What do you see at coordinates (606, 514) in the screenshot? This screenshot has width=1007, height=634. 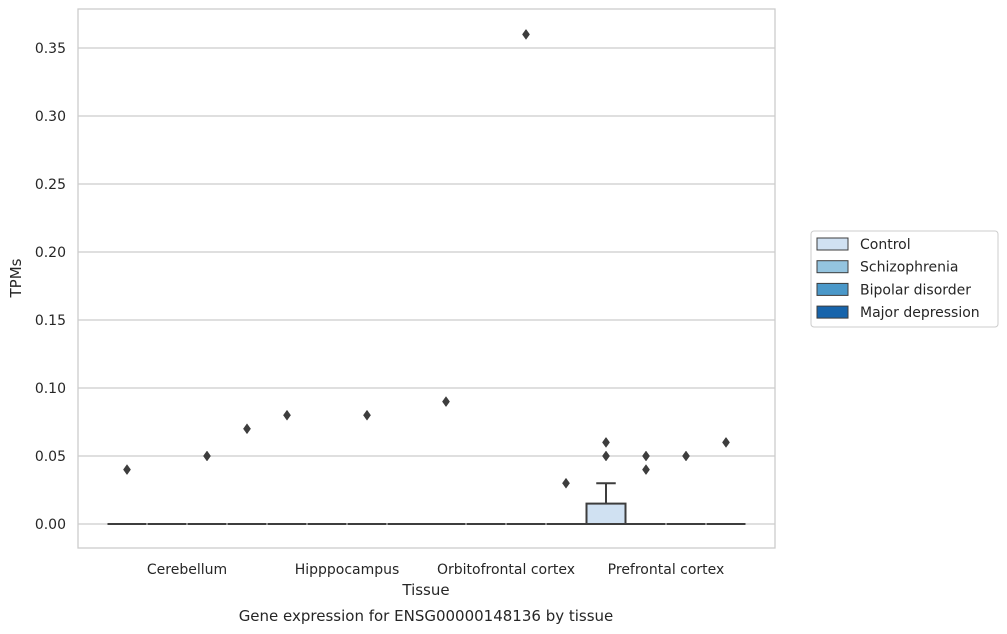 I see `box` at bounding box center [606, 514].